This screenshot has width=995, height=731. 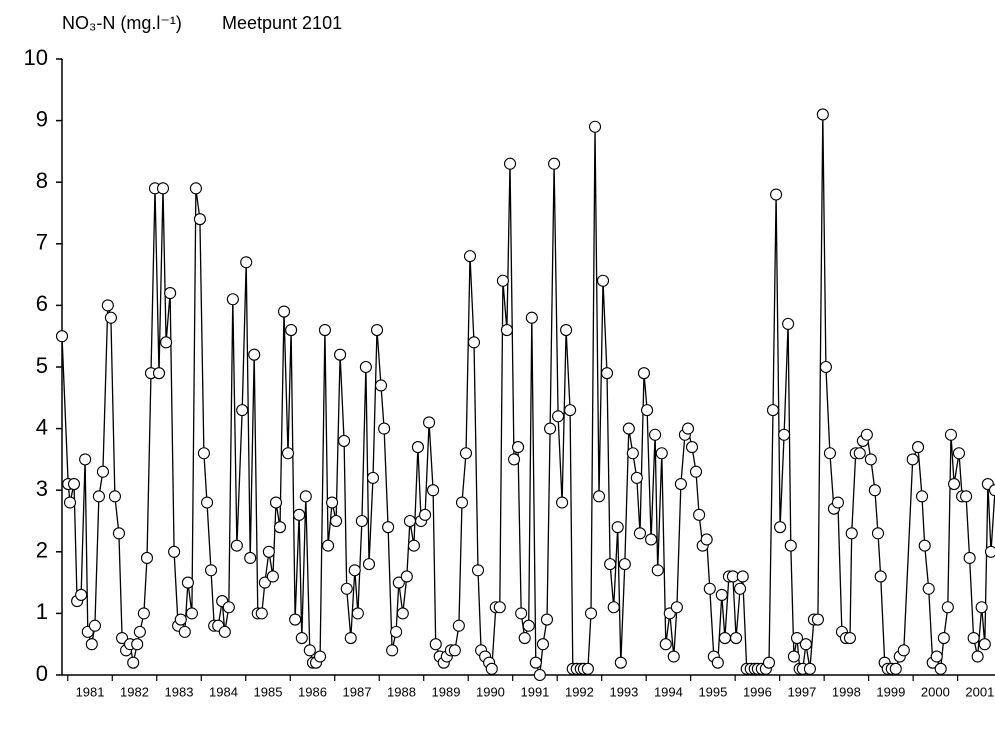 I want to click on x-tick-label: 1993, so click(x=623, y=691).